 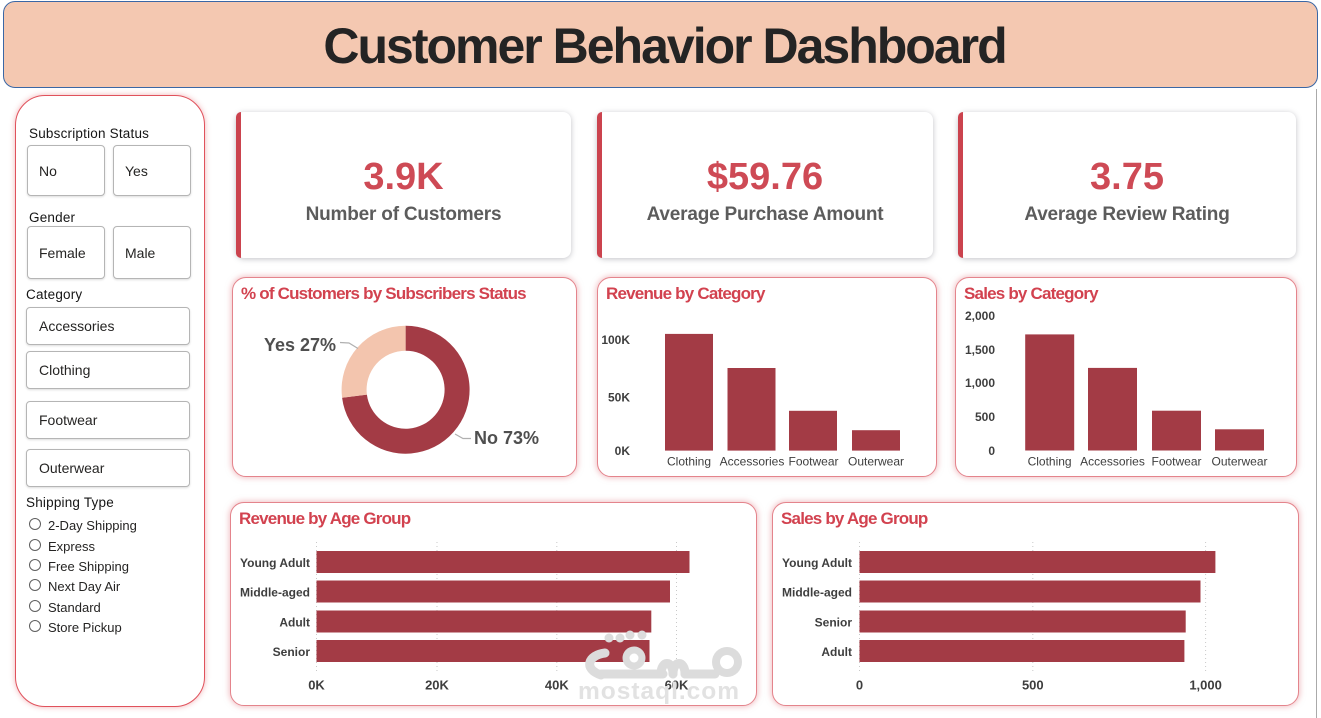 I want to click on svg-text: Yes 27%, so click(x=300, y=345).